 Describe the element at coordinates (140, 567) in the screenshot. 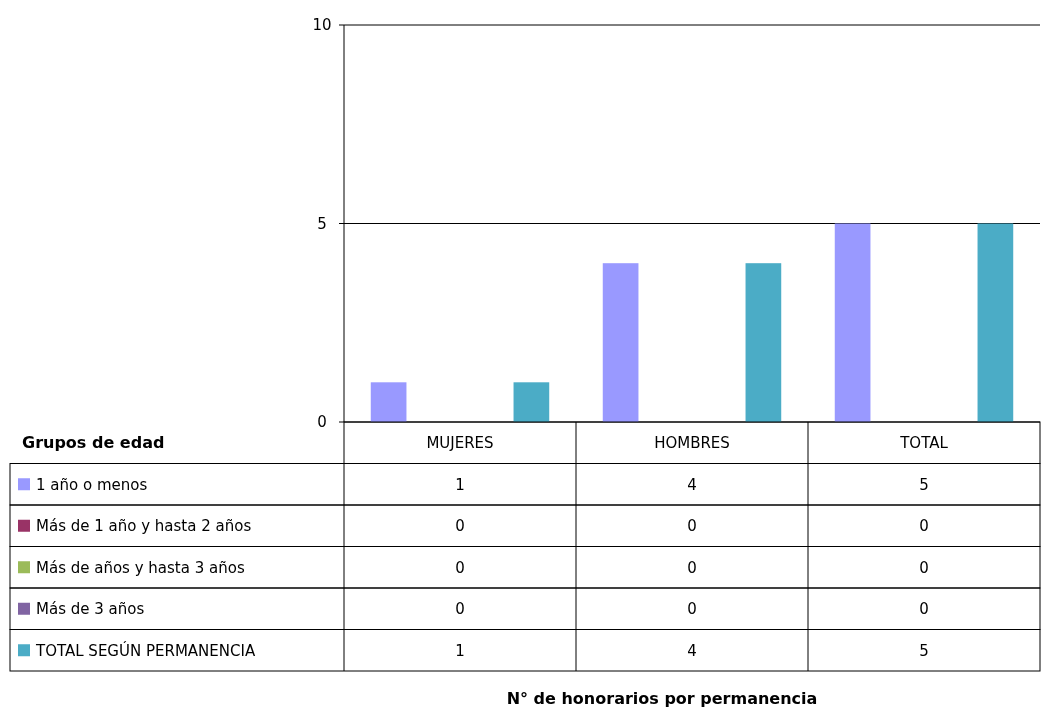

I see `legend-label: Más de años y hasta 3 años` at that location.